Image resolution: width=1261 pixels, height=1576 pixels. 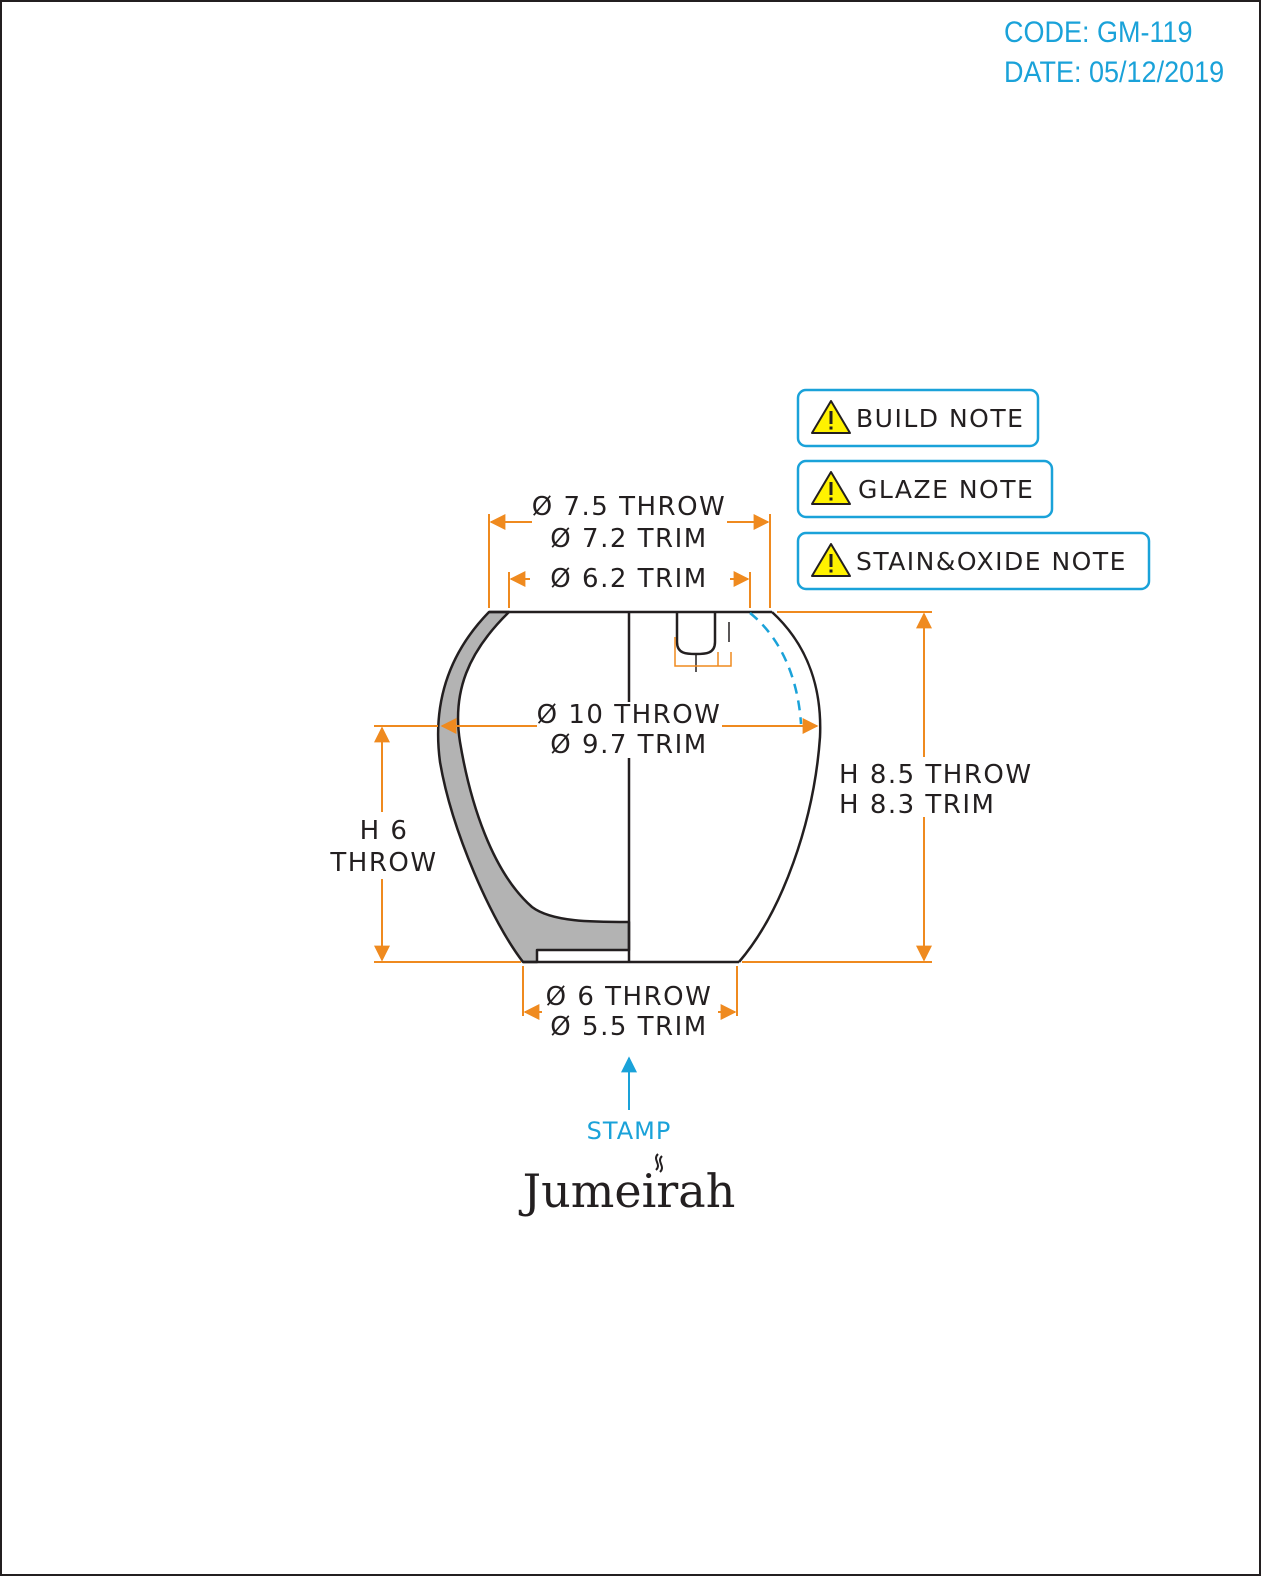 What do you see at coordinates (629, 1131) in the screenshot?
I see `stamp-label: STAMP` at bounding box center [629, 1131].